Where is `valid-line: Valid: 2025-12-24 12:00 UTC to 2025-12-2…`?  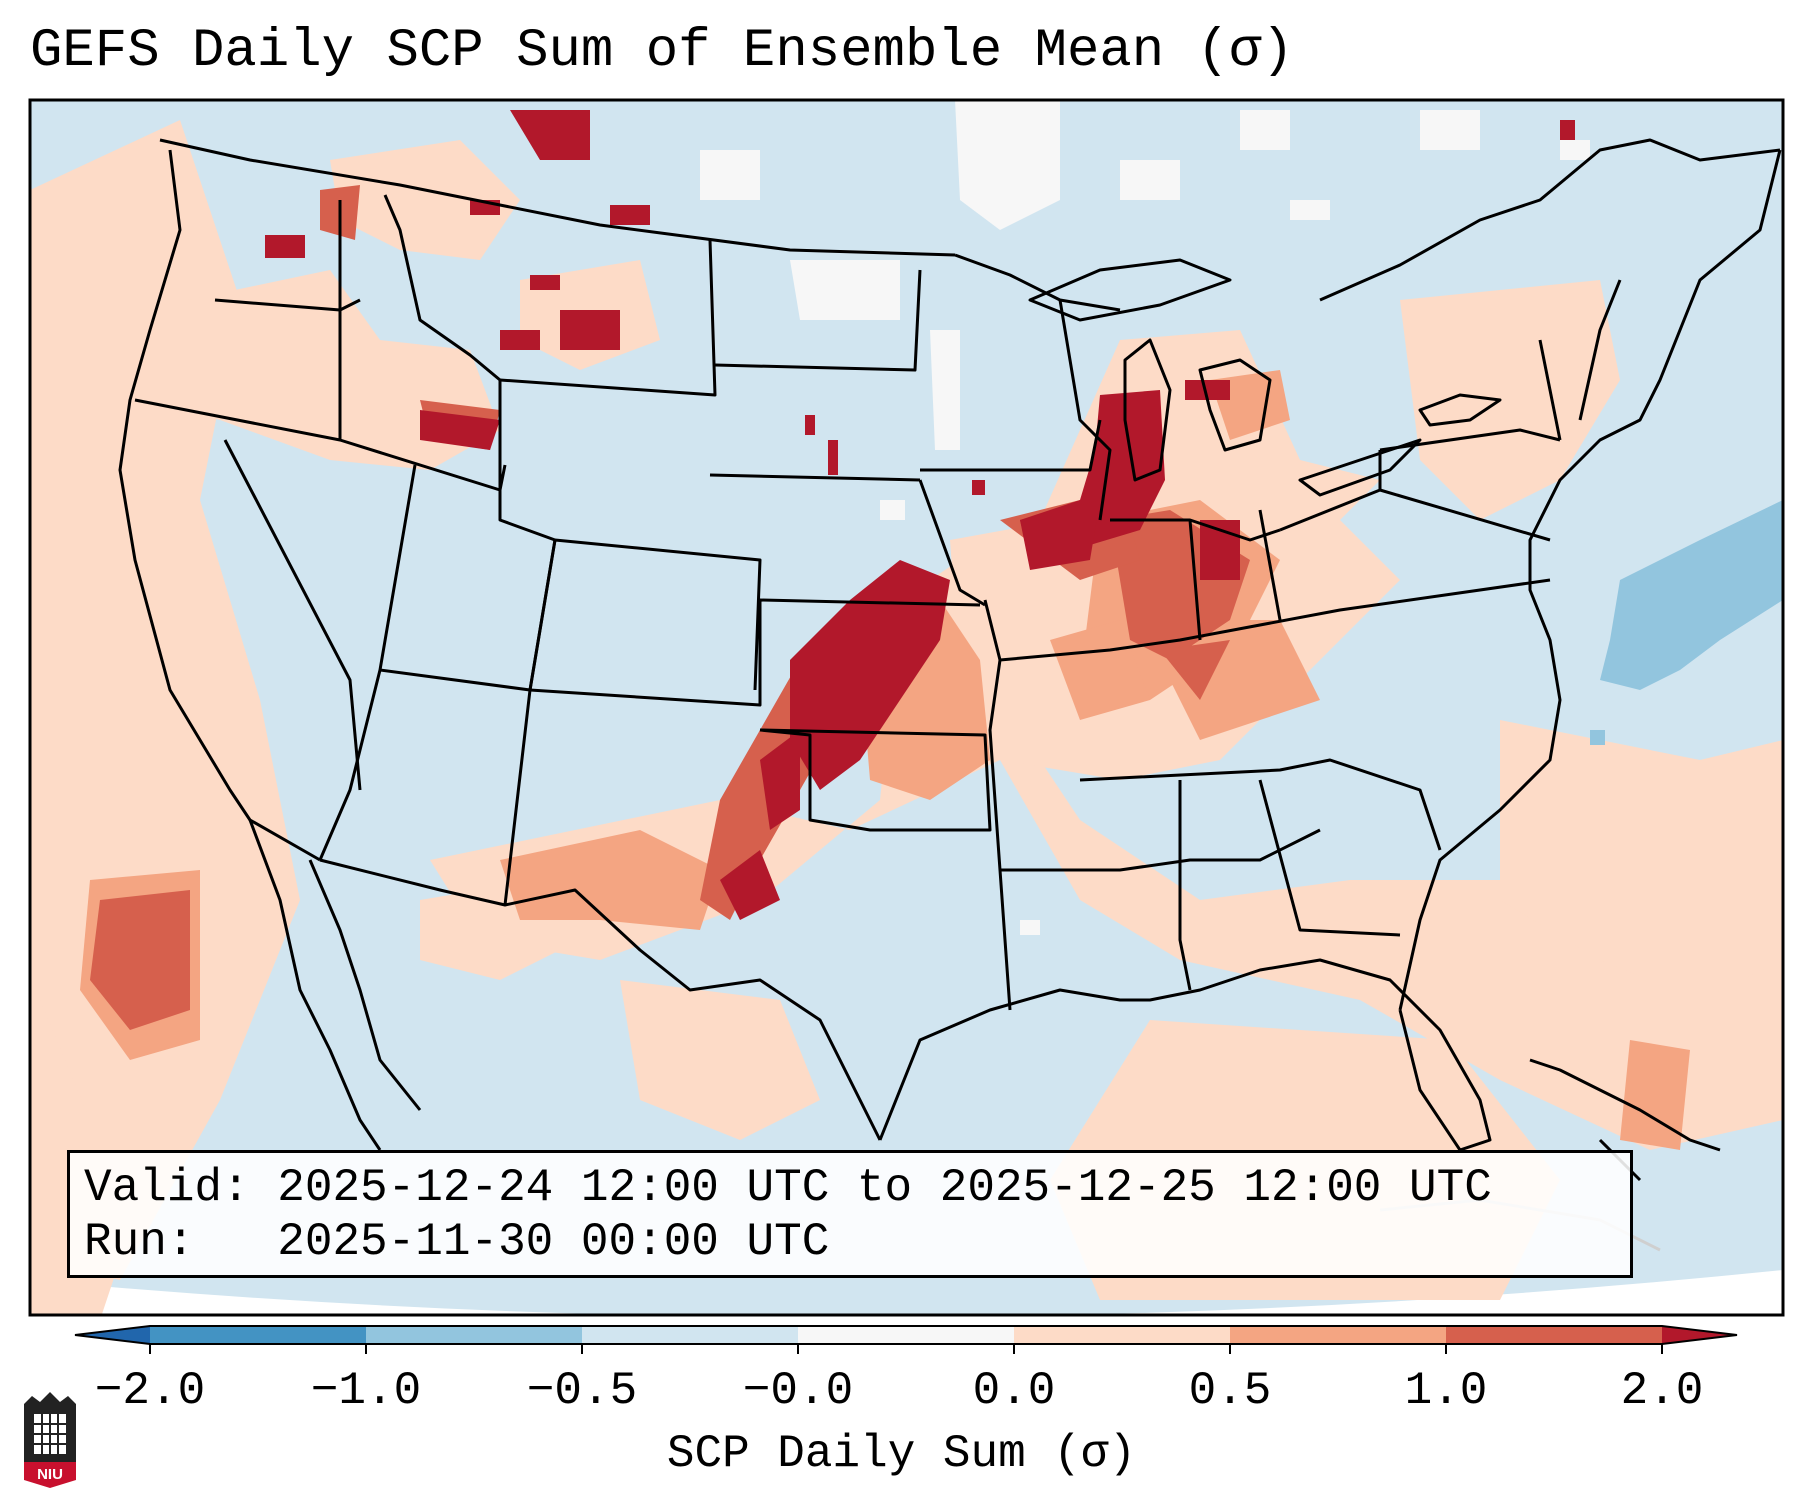 valid-line: Valid: 2025-12-24 12:00 UTC to 2025-12-2… is located at coordinates (788, 1188).